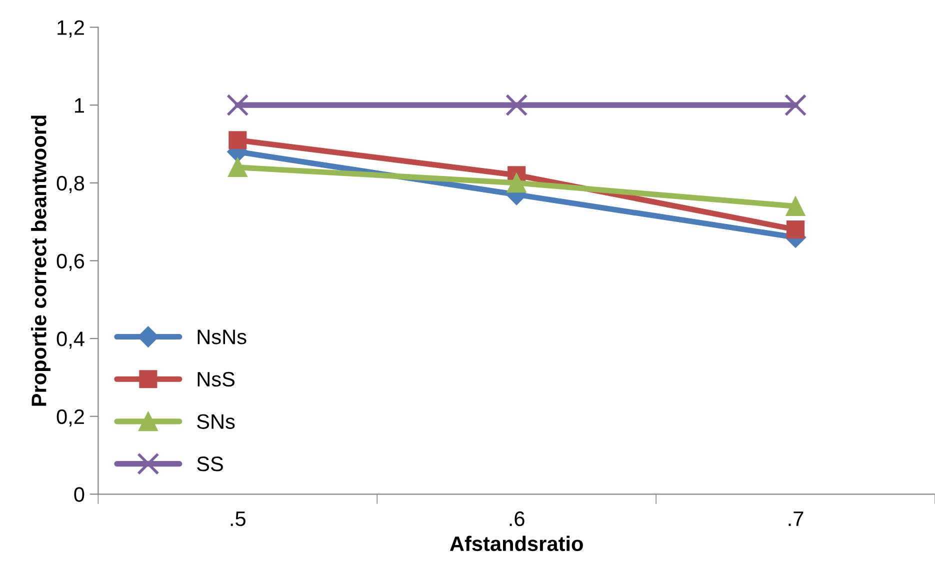  What do you see at coordinates (79, 494) in the screenshot?
I see `y-tick-label: 0` at bounding box center [79, 494].